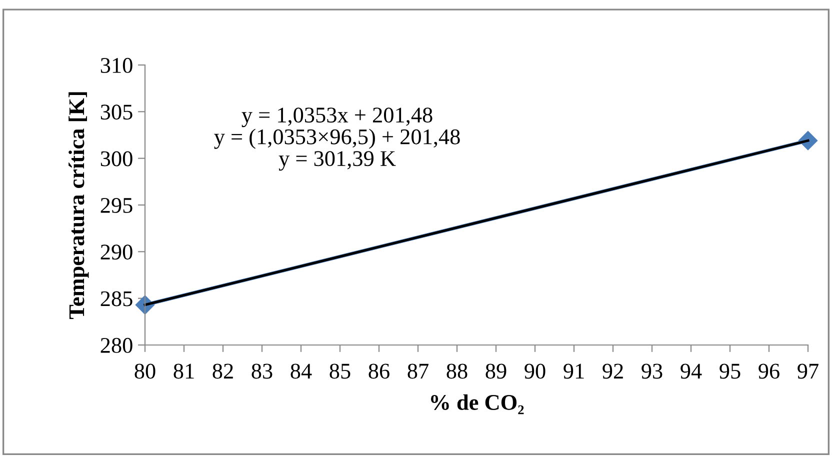 The image size is (832, 456). What do you see at coordinates (262, 371) in the screenshot?
I see `x-tick-label: 83` at bounding box center [262, 371].